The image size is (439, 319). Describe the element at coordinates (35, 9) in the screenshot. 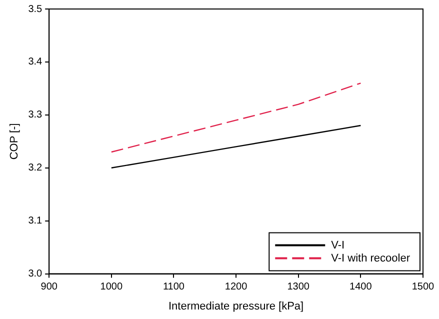

I see `y-tick-label: 3.5` at that location.